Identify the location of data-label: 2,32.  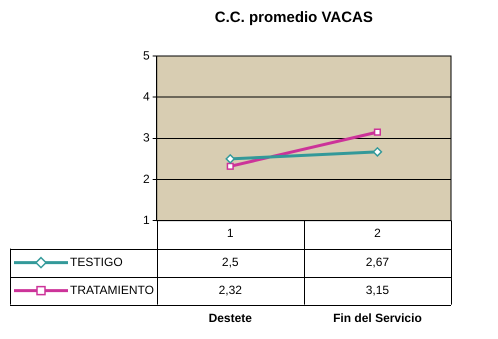
(230, 289).